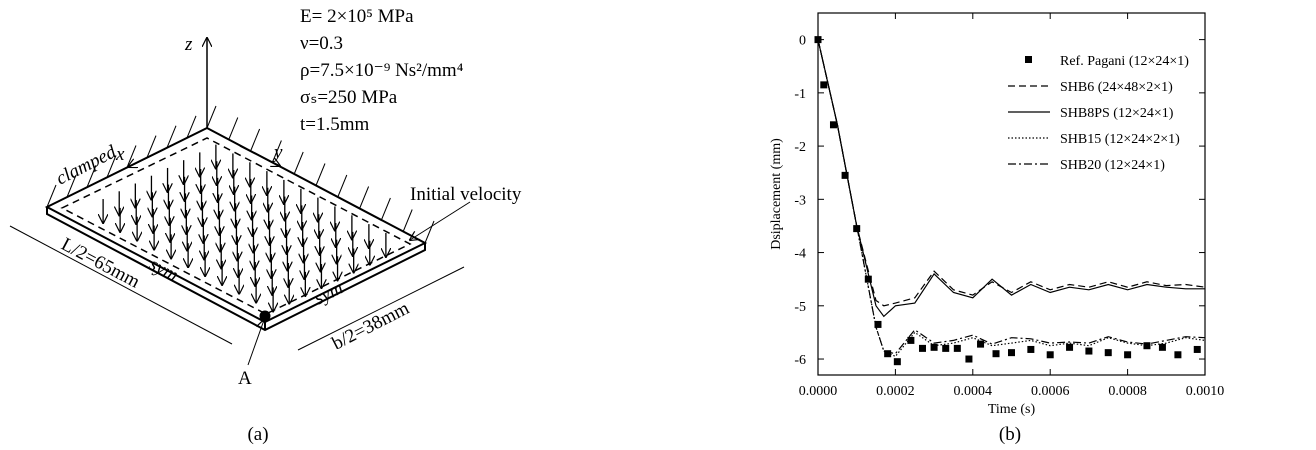 This screenshot has height=450, width=1316. I want to click on y-axis-label: Dsiplacement (mm), so click(776, 194).